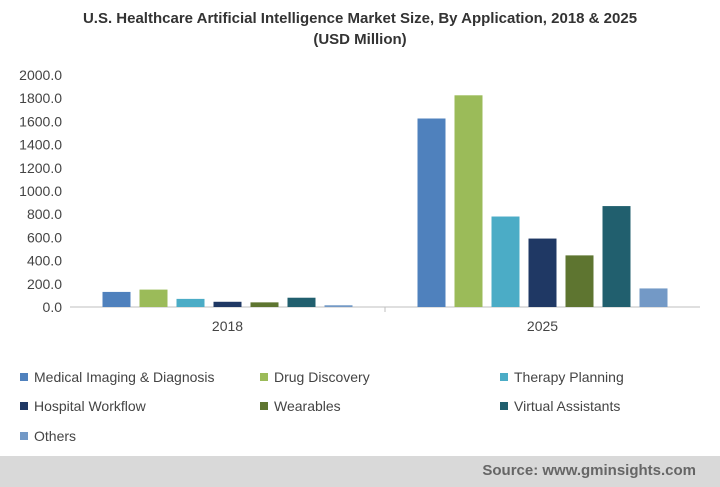  I want to click on y-tick-label: 1600.0, so click(40, 121).